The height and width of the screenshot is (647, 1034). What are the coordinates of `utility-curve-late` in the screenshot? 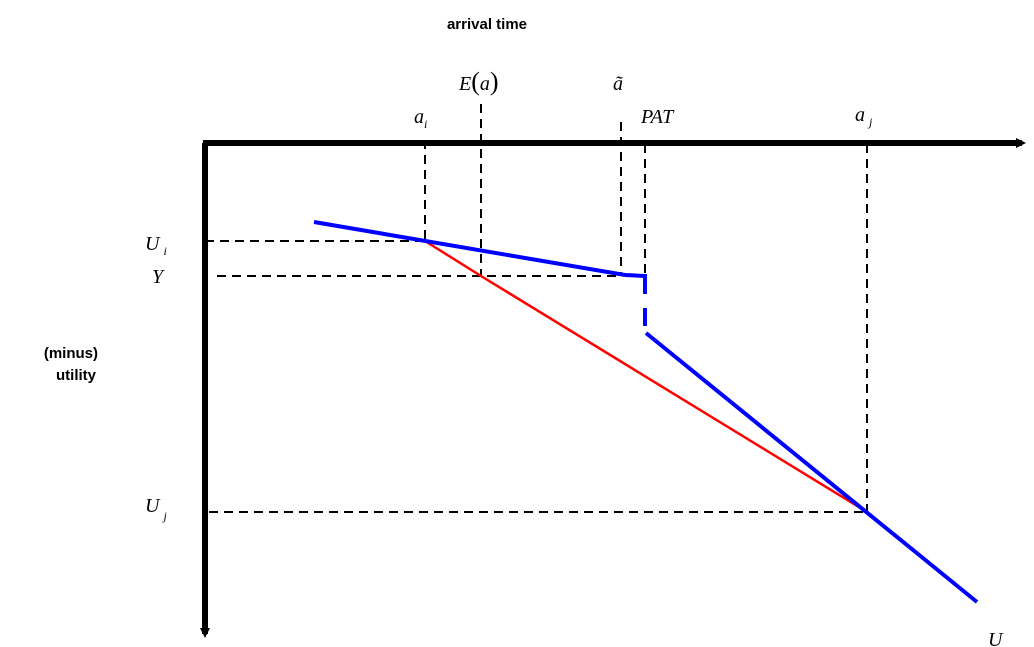 It's located at (811, 467).